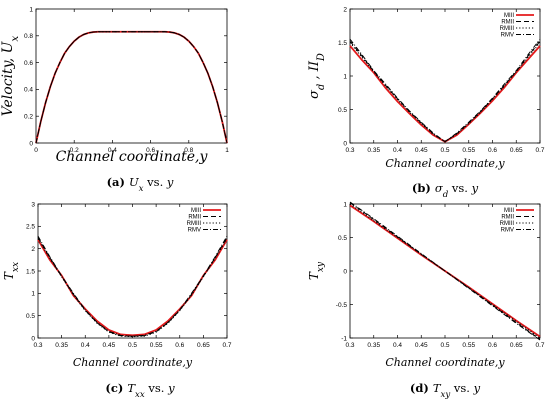  I want to click on y-tick-label: 0.4, so click(28, 90).